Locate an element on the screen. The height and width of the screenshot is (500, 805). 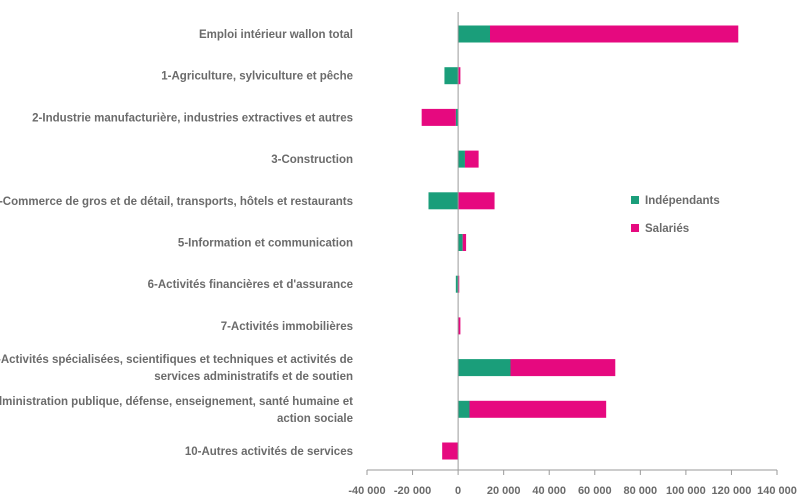
category-label: 7-Activités immobilières is located at coordinates (287, 327).